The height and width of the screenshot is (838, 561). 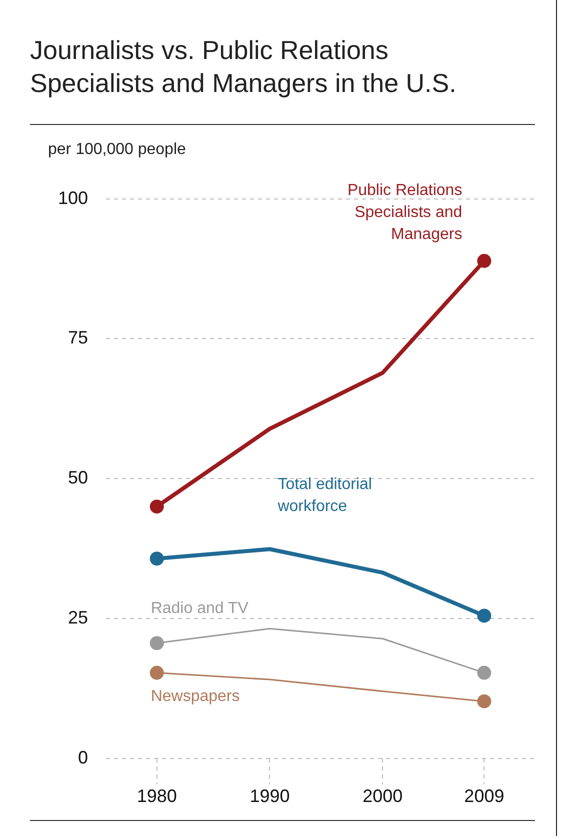 I want to click on y-tick-label: 0, so click(x=83, y=757).